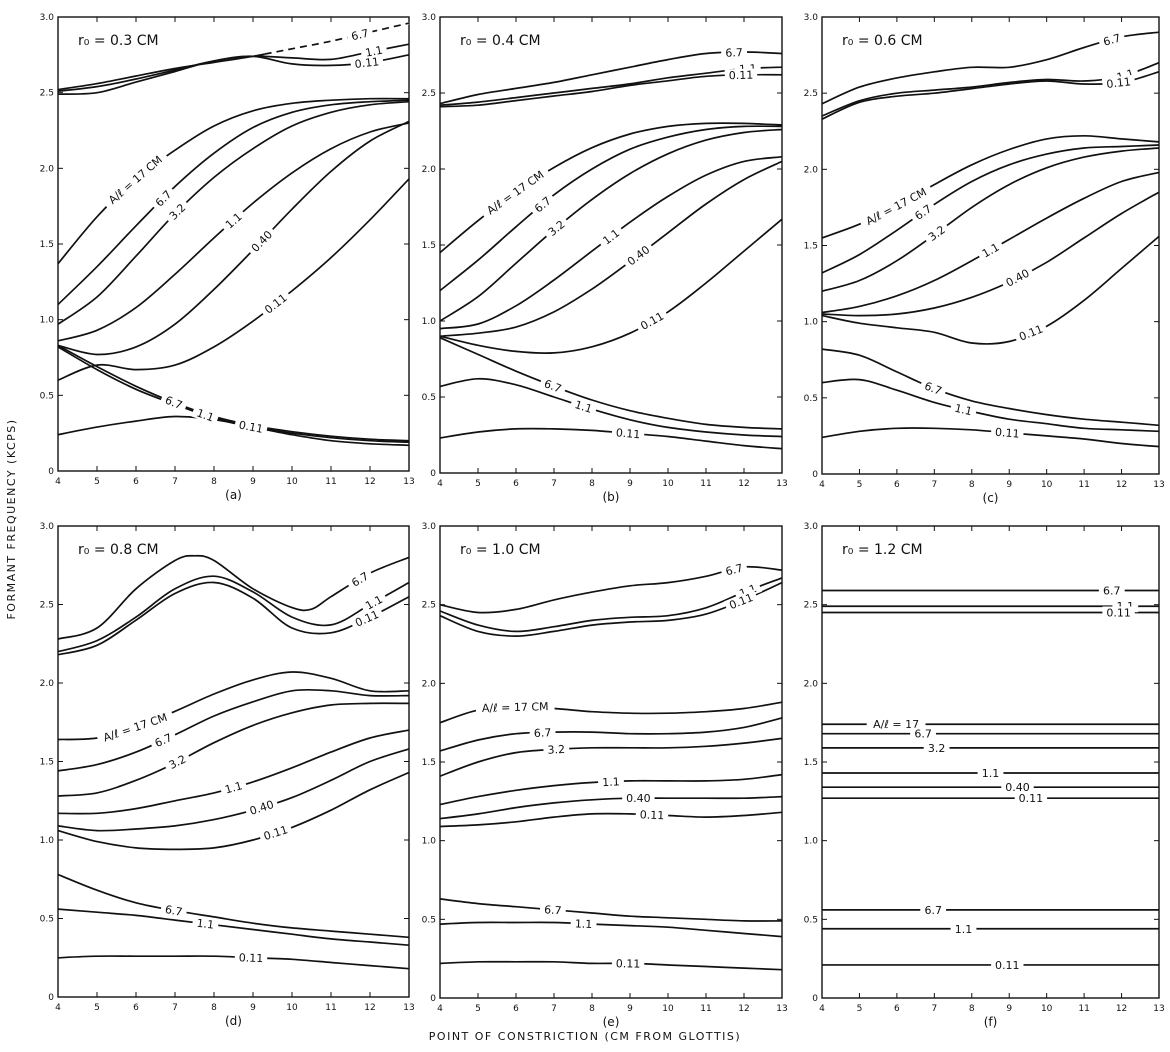 The height and width of the screenshot is (1052, 1170). Describe the element at coordinates (1017, 787) in the screenshot. I see `series-label: 0.40` at that location.